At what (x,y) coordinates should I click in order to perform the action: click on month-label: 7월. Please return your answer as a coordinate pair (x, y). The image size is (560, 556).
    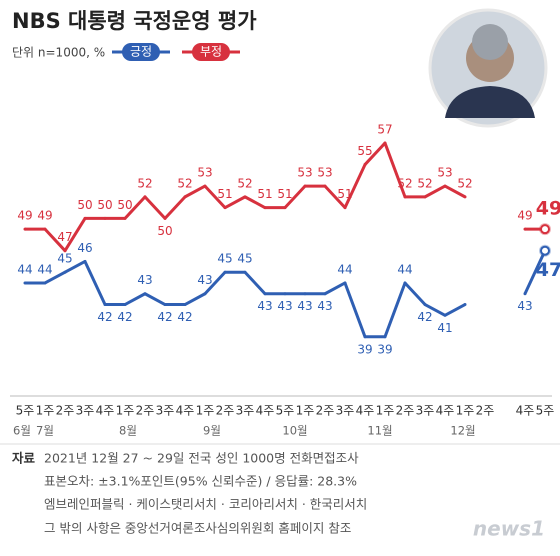
    Looking at the image, I should click on (45, 431).